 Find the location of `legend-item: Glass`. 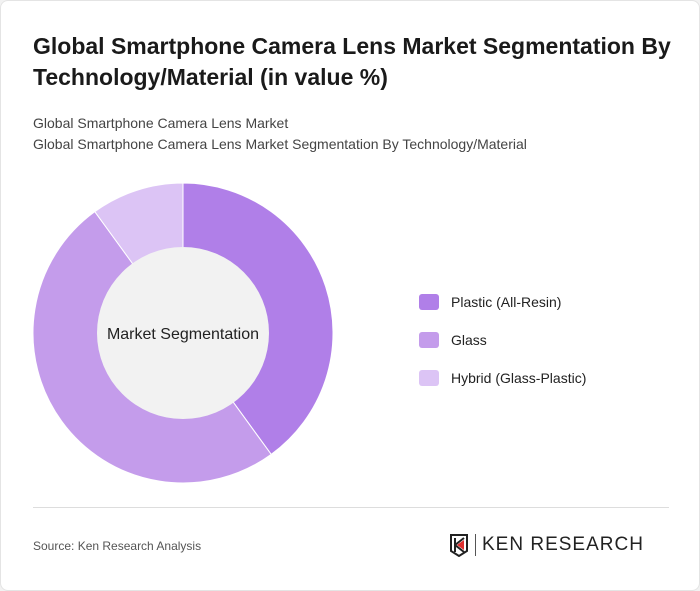

legend-item: Glass is located at coordinates (502, 340).